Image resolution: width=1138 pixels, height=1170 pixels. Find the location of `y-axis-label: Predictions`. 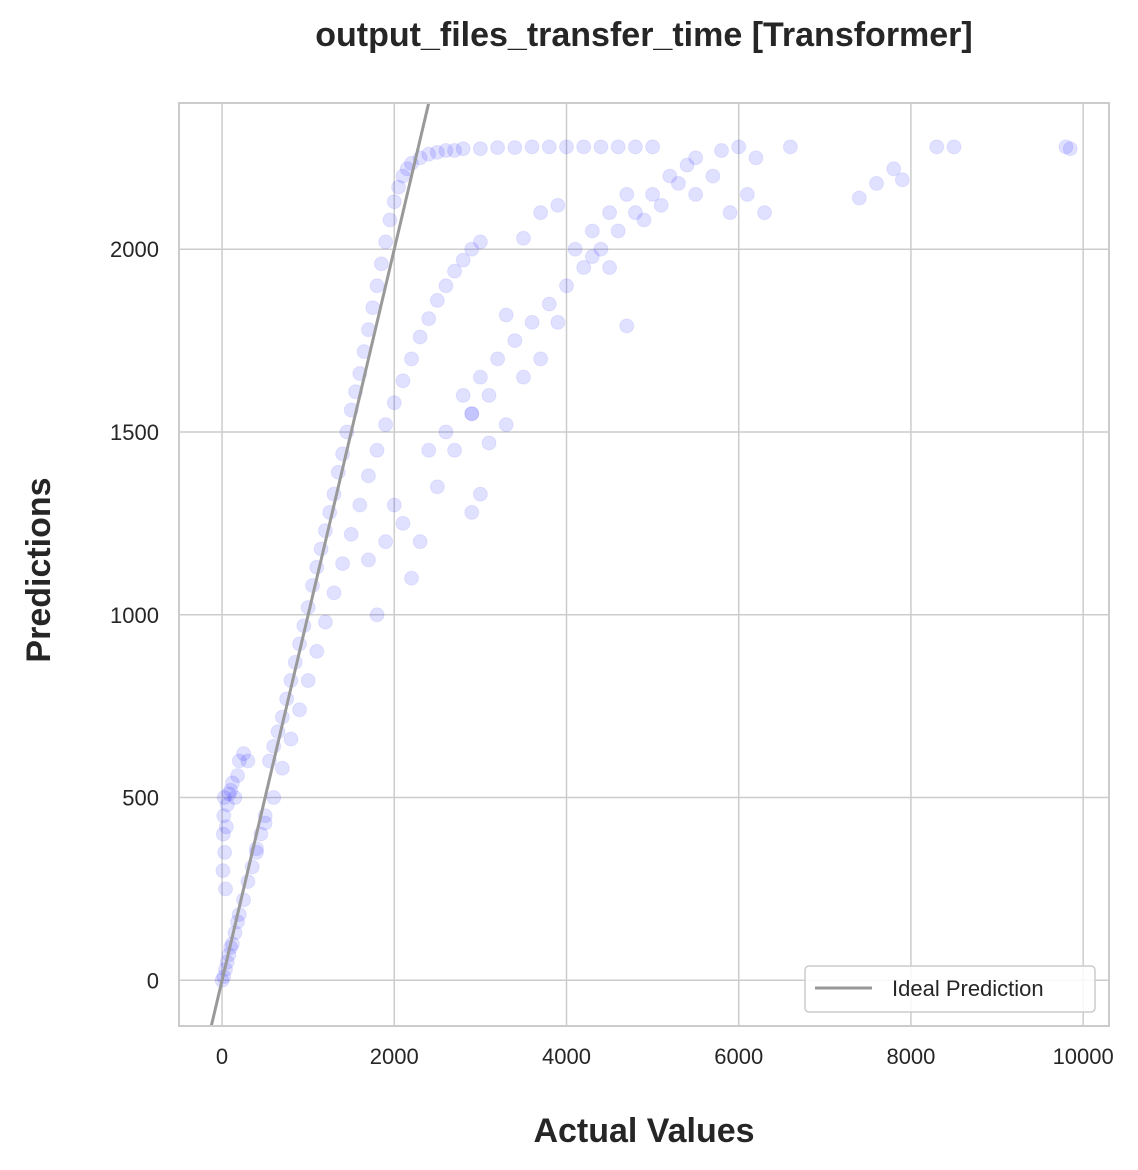

y-axis-label: Predictions is located at coordinates (39, 569).